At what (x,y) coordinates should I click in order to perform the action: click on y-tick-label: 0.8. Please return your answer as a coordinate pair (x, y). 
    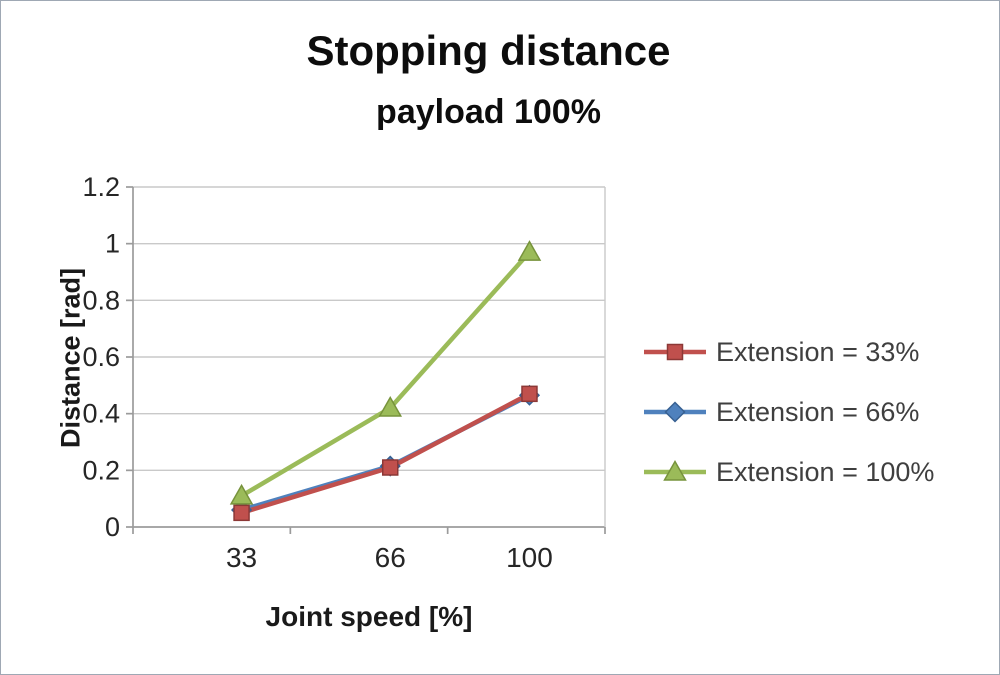
    Looking at the image, I should click on (101, 300).